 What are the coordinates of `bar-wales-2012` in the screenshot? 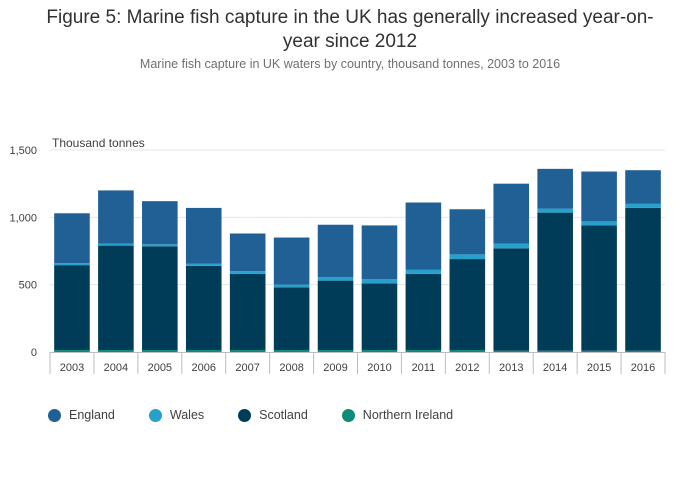 It's located at (467, 257).